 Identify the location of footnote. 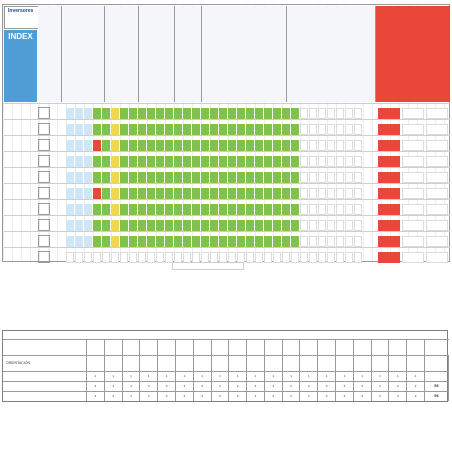
(208, 266).